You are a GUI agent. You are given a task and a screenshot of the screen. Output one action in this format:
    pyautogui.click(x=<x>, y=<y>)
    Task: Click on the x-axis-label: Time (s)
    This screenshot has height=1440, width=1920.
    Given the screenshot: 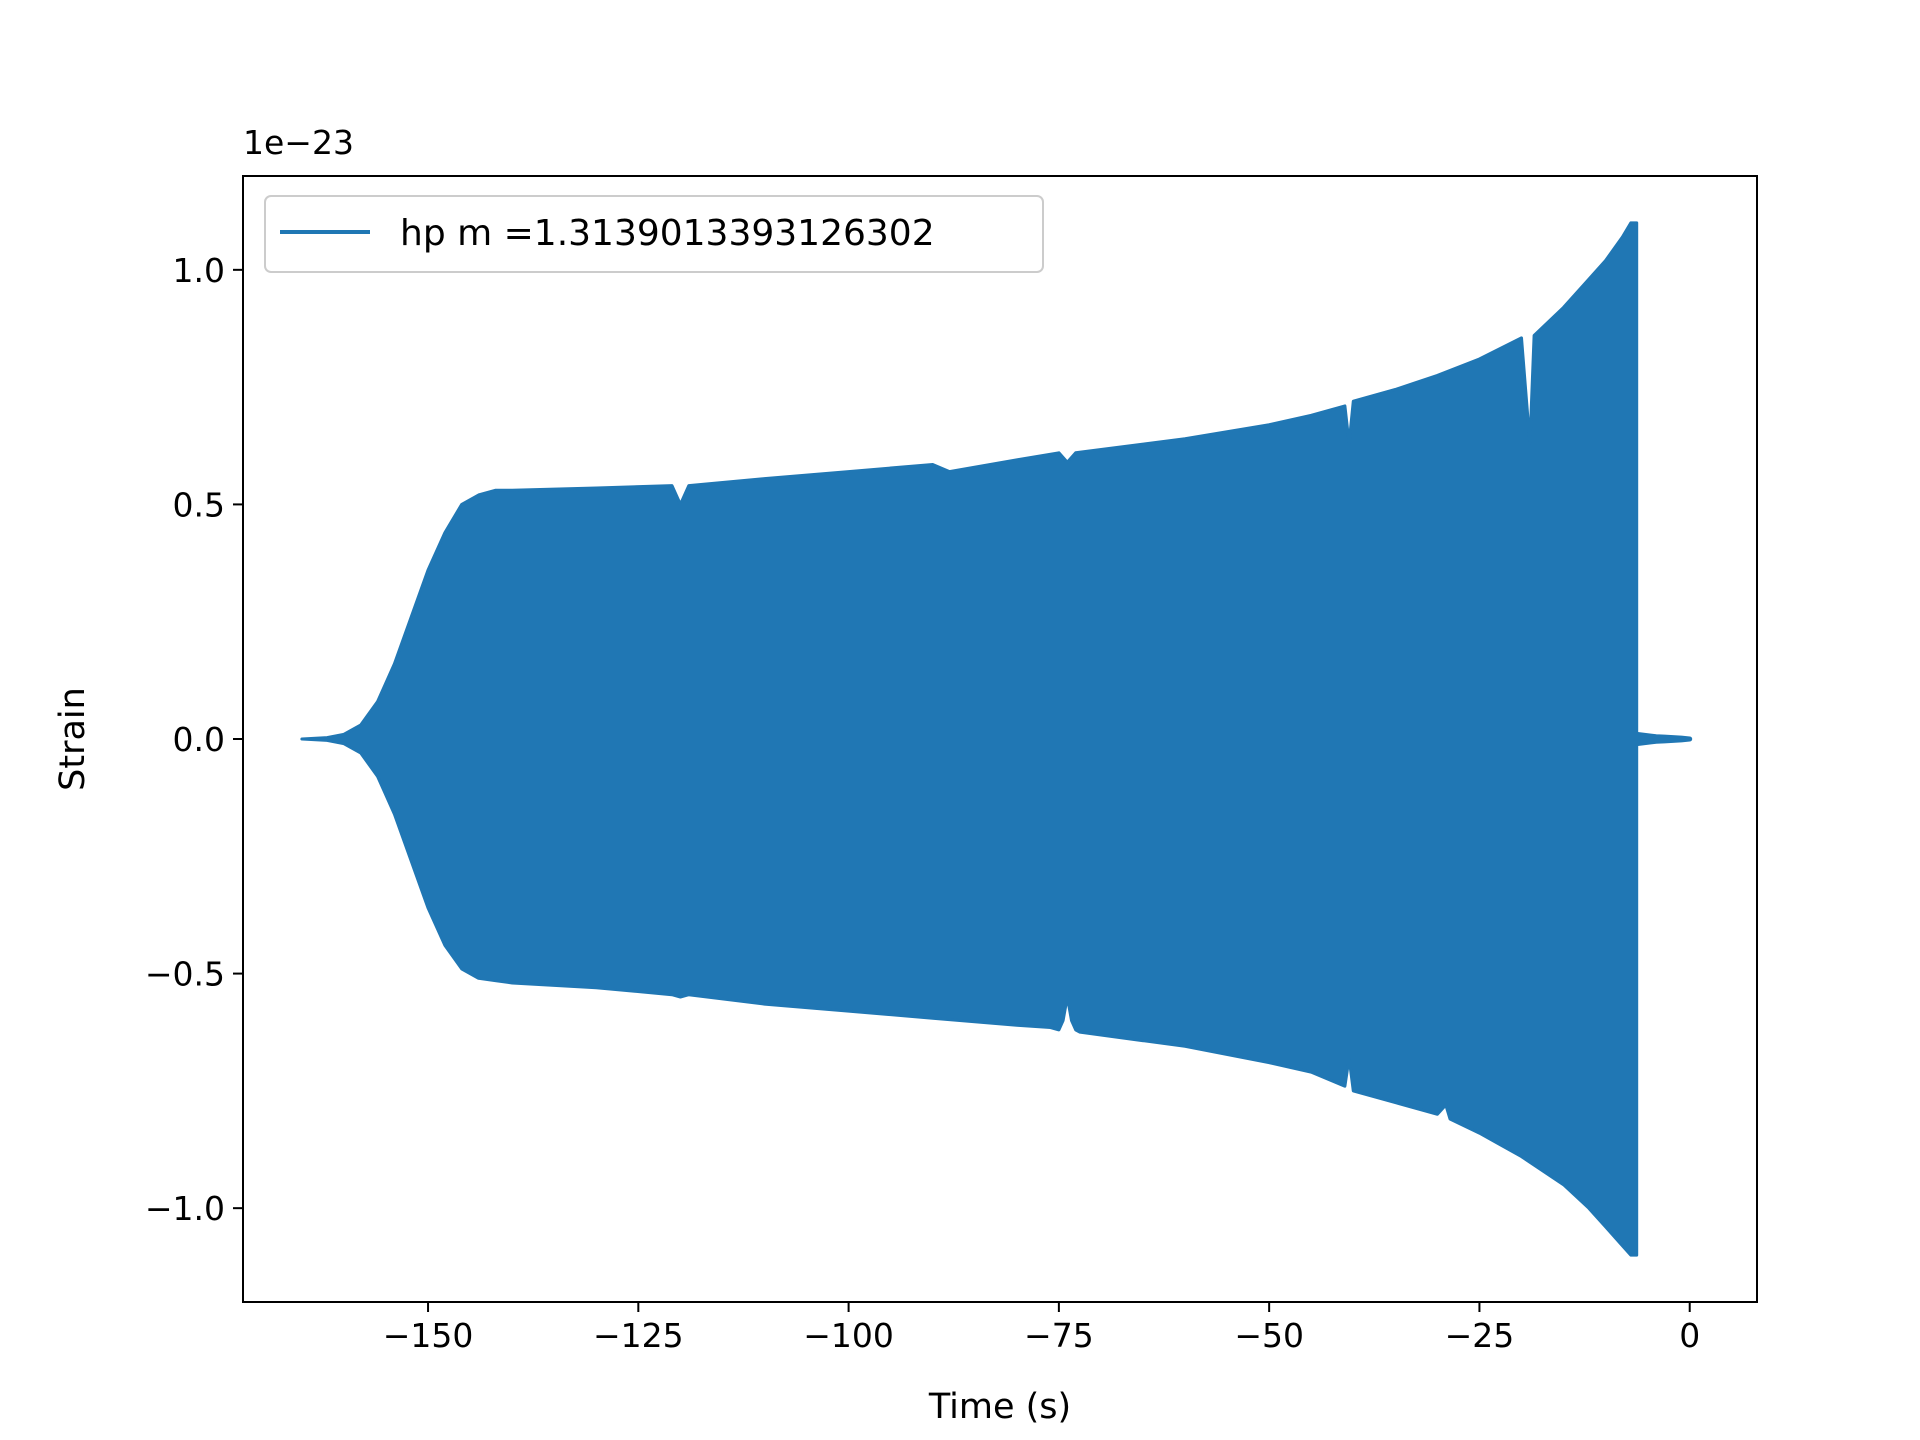 What is the action you would take?
    pyautogui.click(x=999, y=1407)
    